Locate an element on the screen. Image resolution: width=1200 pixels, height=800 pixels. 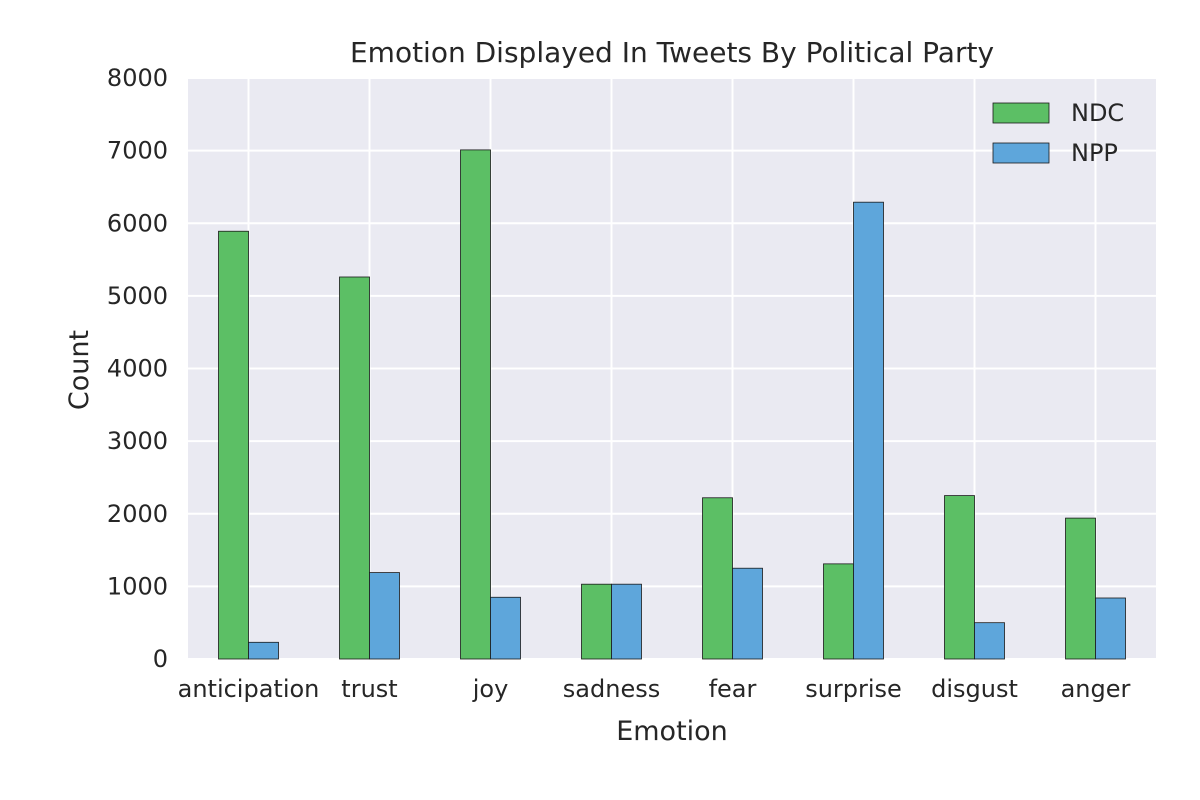
bar-ndc-trust is located at coordinates (354, 468).